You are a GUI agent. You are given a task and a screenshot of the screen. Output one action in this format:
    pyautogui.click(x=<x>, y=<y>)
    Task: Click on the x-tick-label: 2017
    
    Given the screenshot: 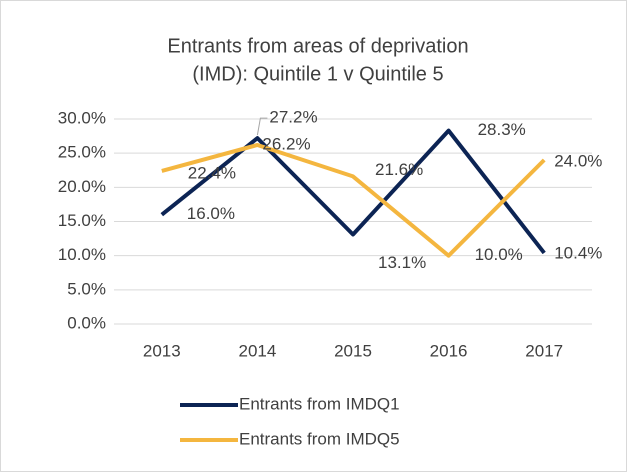 What is the action you would take?
    pyautogui.click(x=544, y=350)
    